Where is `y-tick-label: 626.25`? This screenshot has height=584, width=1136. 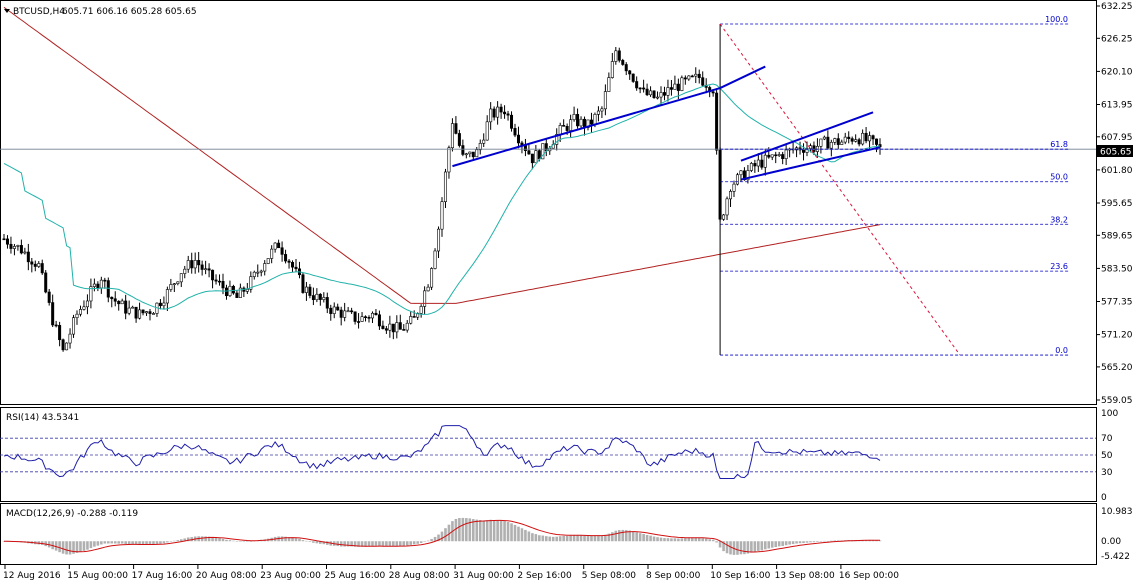
y-tick-label: 626.25 is located at coordinates (1117, 39).